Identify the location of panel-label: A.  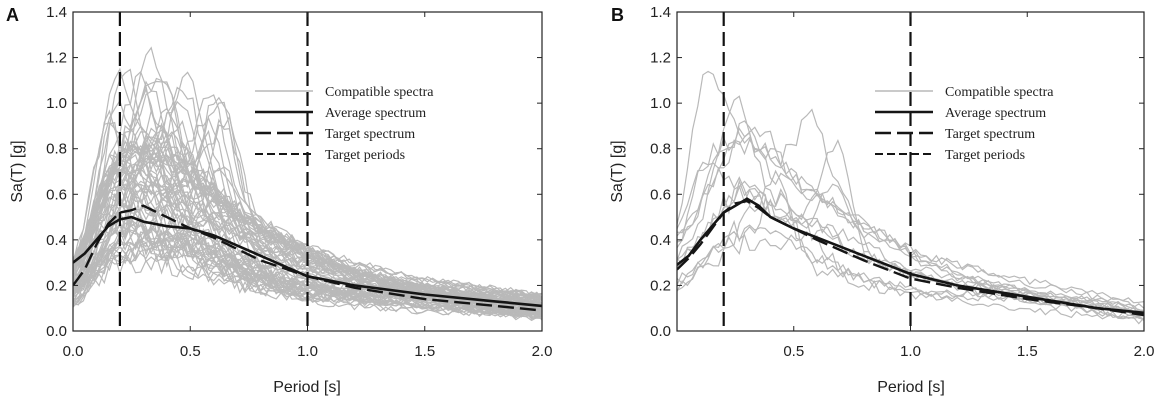
(12, 15).